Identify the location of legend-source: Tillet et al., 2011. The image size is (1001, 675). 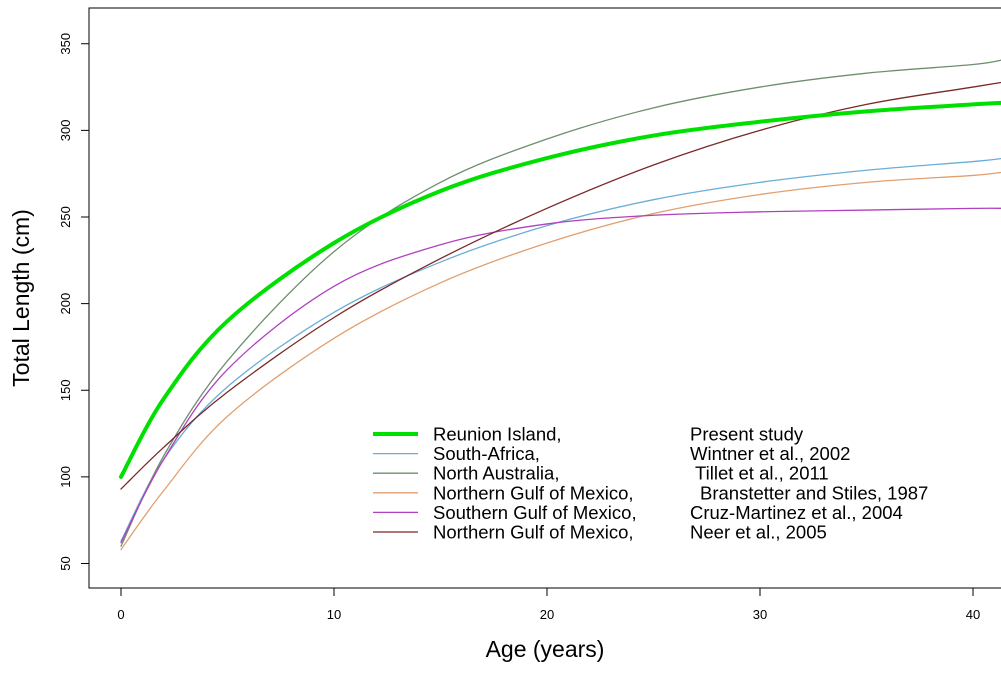
(762, 473).